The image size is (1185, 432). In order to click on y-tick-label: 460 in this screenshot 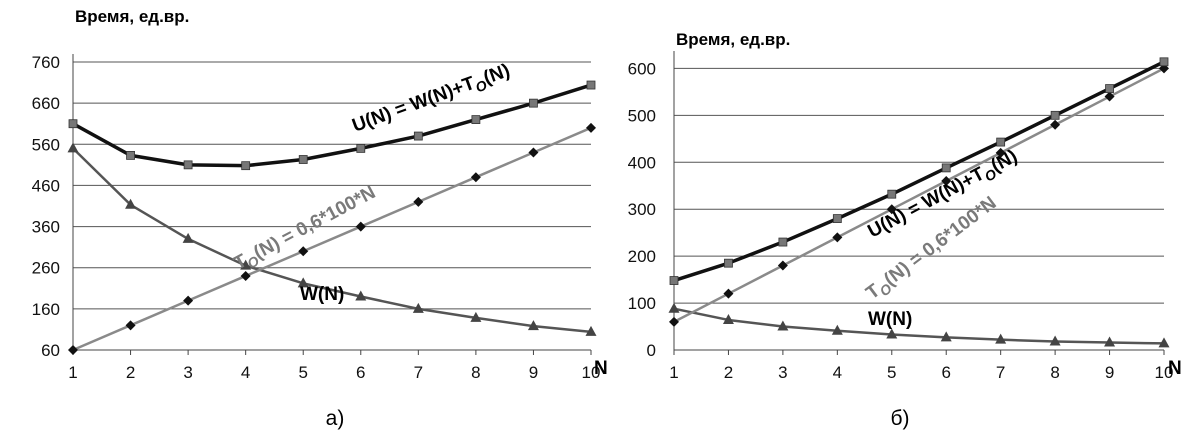, I will do `click(46, 185)`.